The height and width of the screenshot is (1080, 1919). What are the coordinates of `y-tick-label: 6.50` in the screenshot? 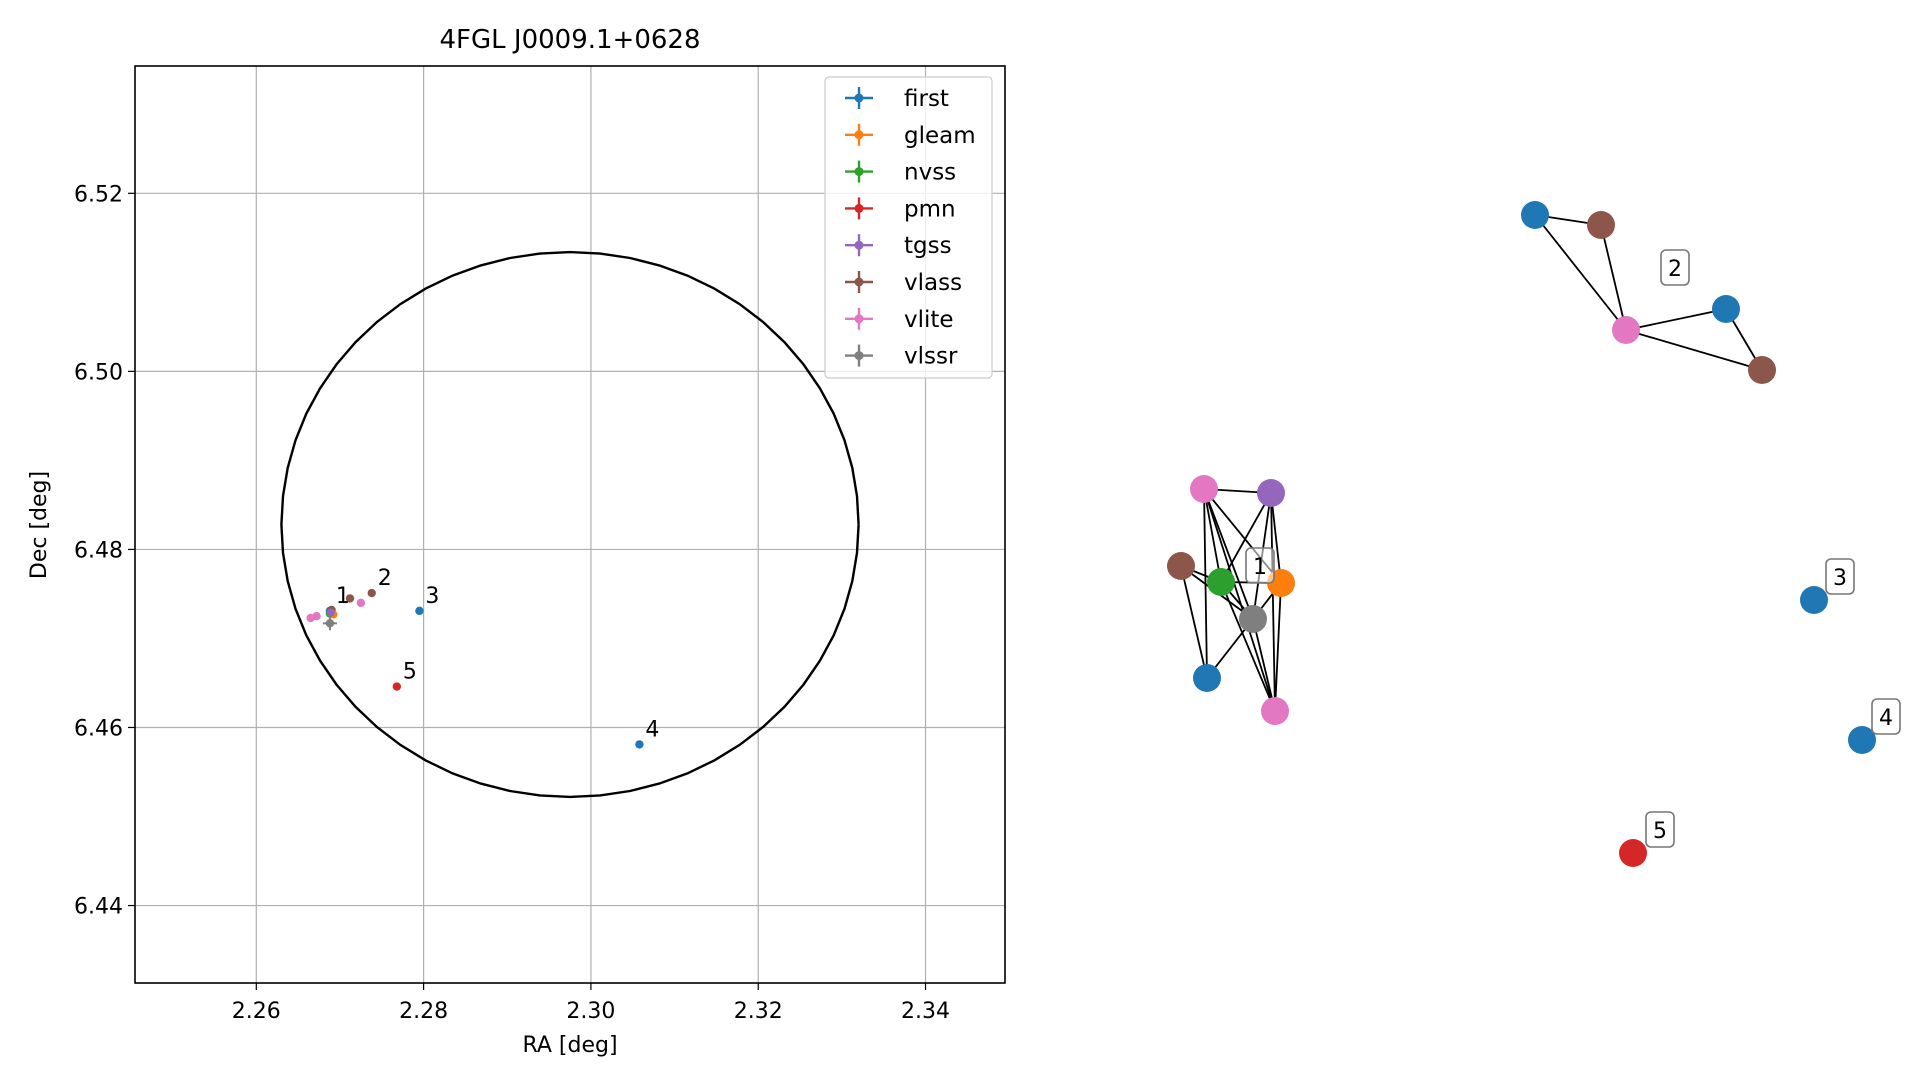 It's located at (98, 372).